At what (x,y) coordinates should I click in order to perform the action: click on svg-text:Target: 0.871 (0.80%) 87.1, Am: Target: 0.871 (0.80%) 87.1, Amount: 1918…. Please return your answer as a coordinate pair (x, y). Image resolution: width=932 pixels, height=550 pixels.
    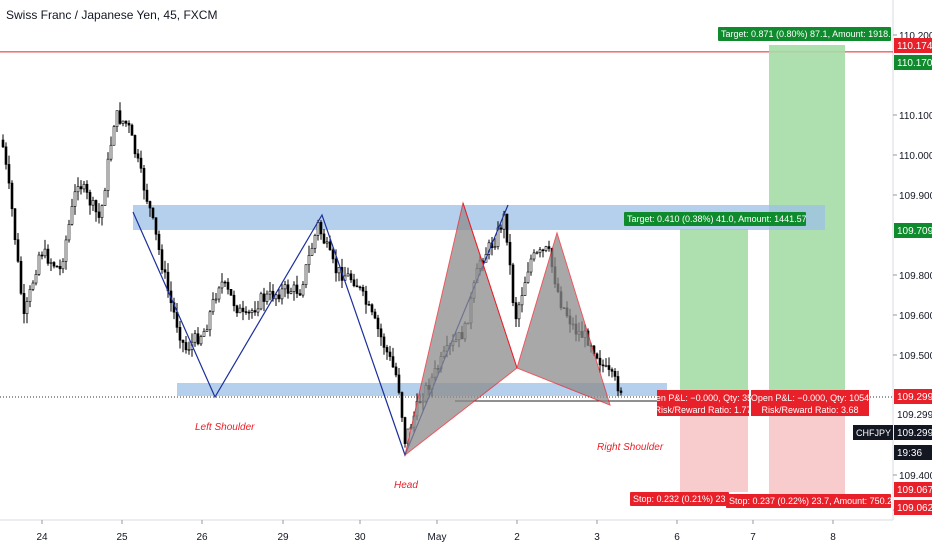
    Looking at the image, I should click on (807, 34).